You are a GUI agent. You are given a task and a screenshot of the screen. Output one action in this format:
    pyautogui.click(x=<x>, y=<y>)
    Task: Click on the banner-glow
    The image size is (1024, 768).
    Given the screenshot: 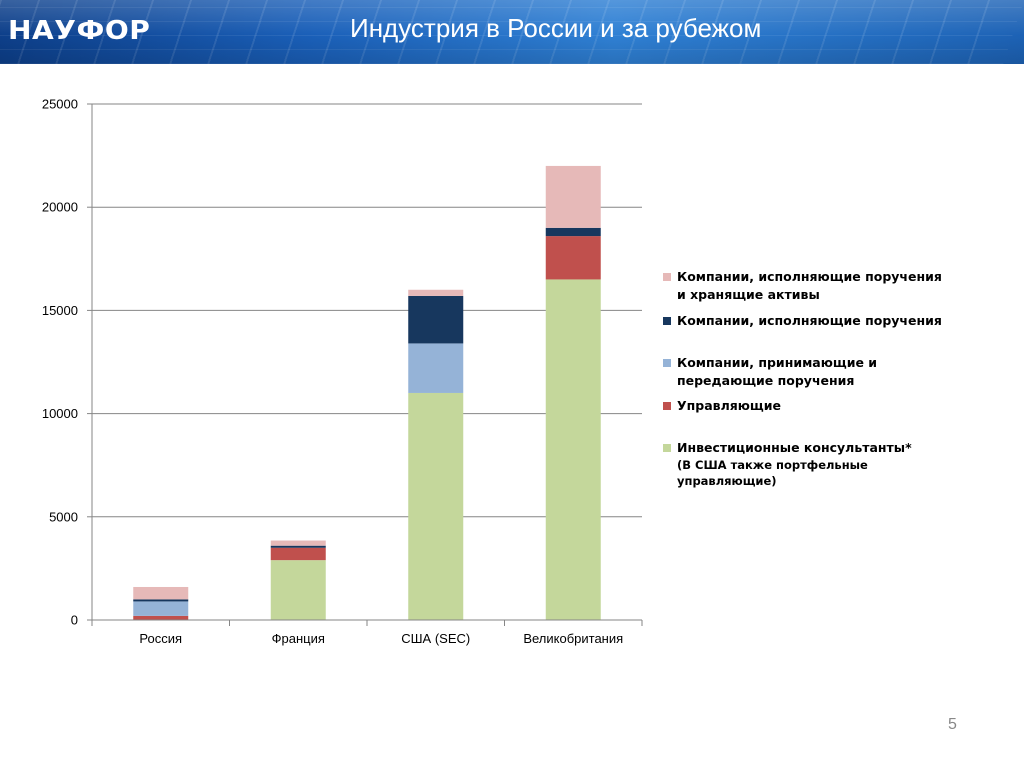 What is the action you would take?
    pyautogui.click(x=512, y=32)
    